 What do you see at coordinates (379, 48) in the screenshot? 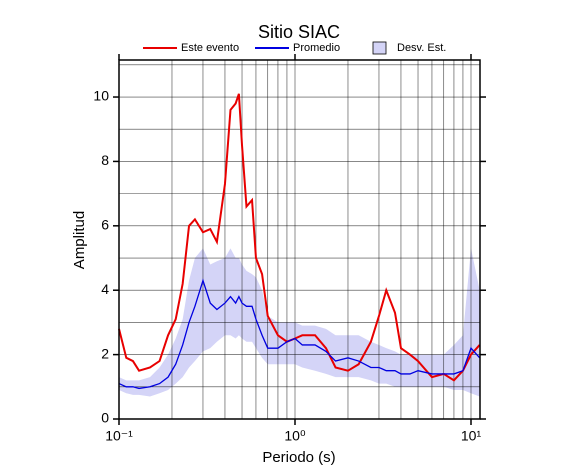
I see `legend-swatch` at bounding box center [379, 48].